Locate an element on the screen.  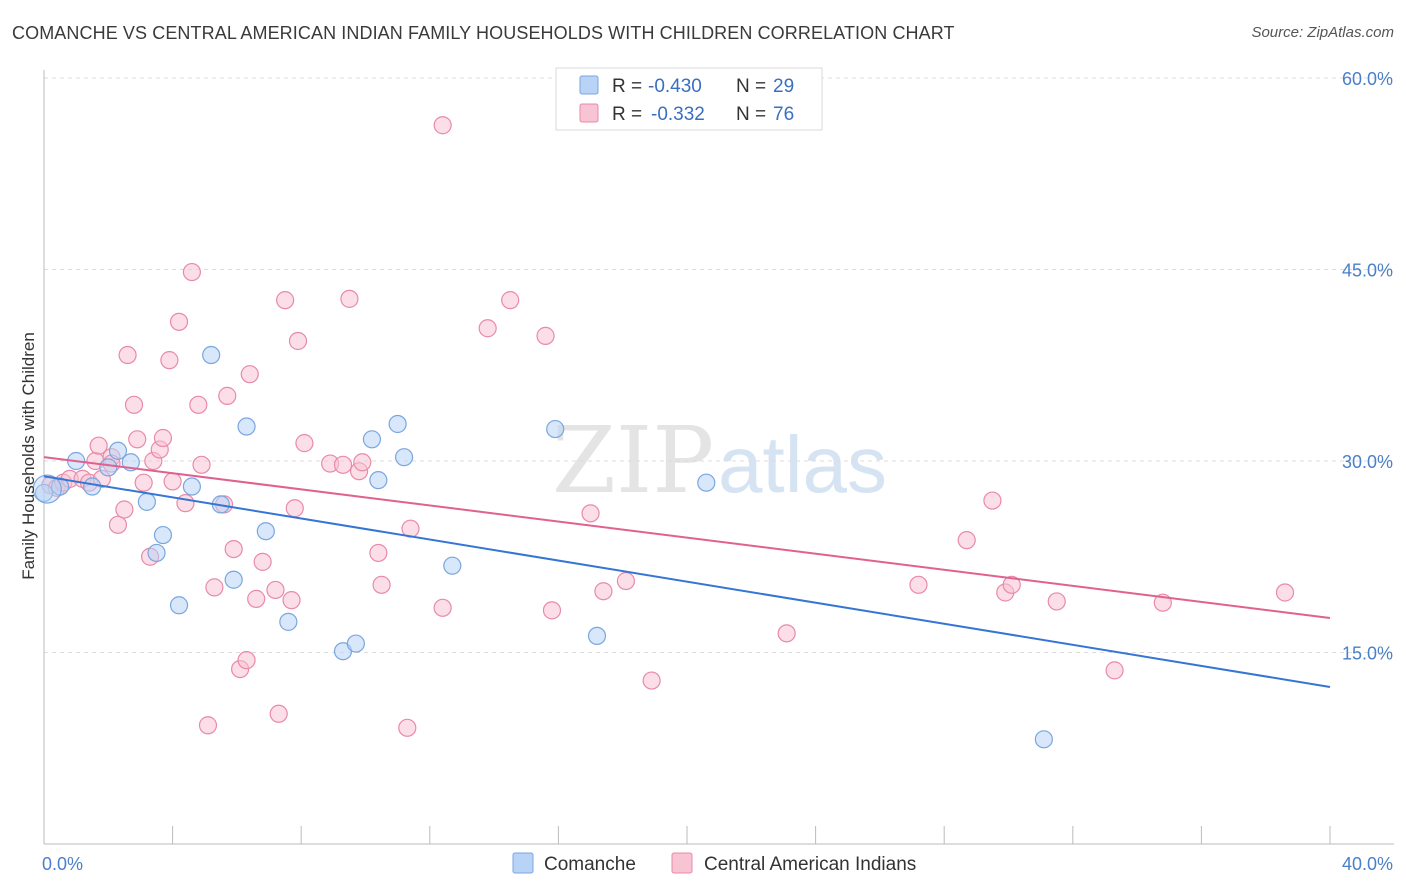
stats-legend-n-label-comanche: N = is located at coordinates (751, 86).